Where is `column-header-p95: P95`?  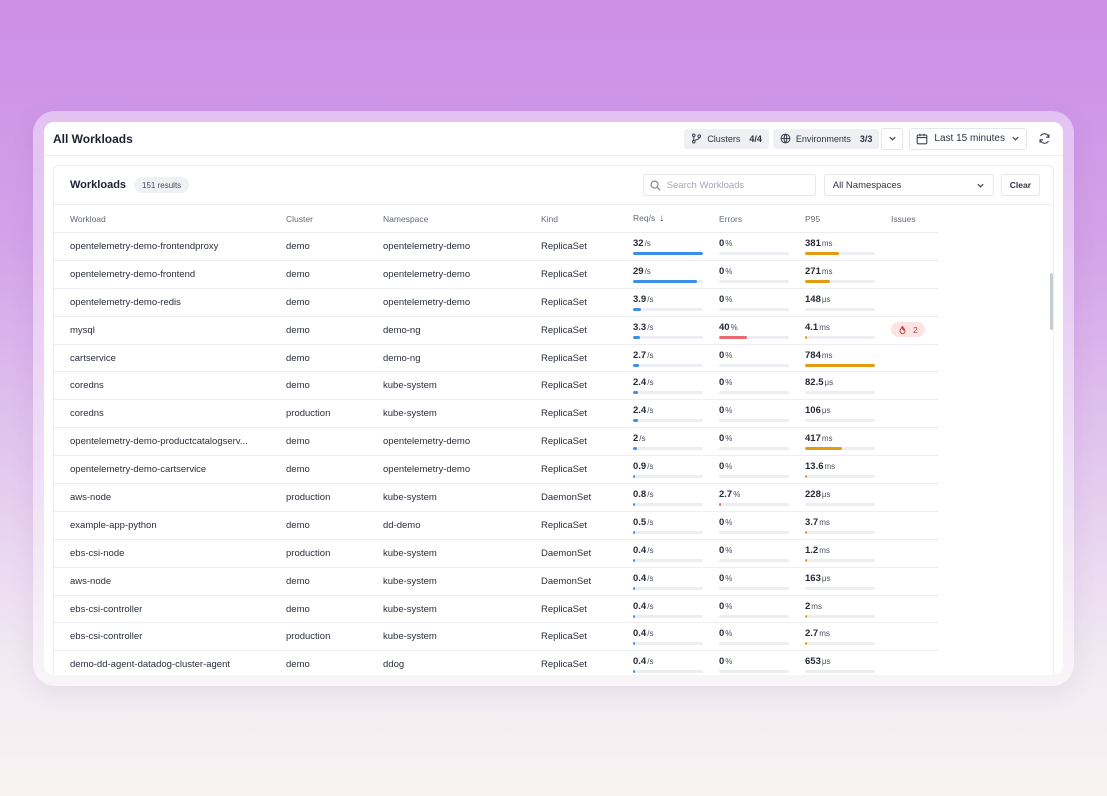 column-header-p95: P95 is located at coordinates (813, 218).